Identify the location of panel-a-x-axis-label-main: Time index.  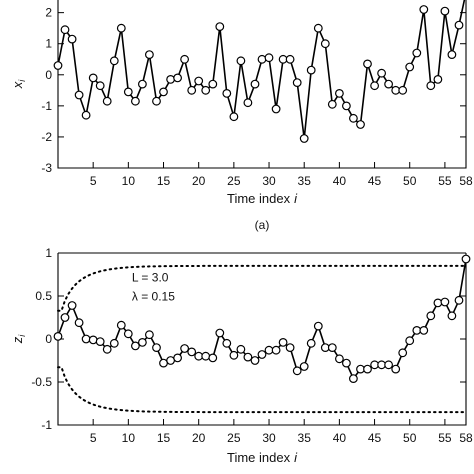
(259, 198).